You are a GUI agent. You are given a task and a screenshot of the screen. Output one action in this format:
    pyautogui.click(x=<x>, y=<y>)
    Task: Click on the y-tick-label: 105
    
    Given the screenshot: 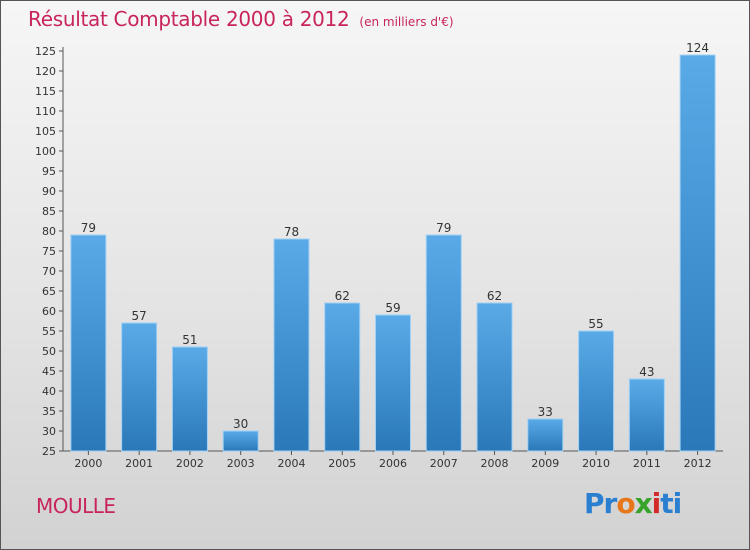 What is the action you would take?
    pyautogui.click(x=45, y=131)
    